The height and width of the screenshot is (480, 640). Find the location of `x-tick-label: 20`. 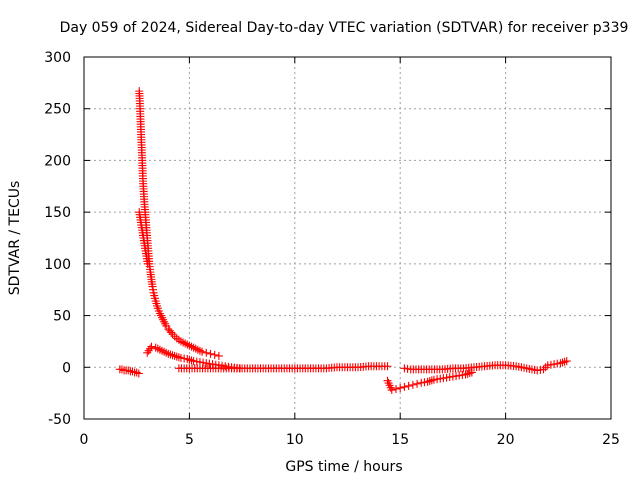

x-tick-label: 20 is located at coordinates (506, 440).